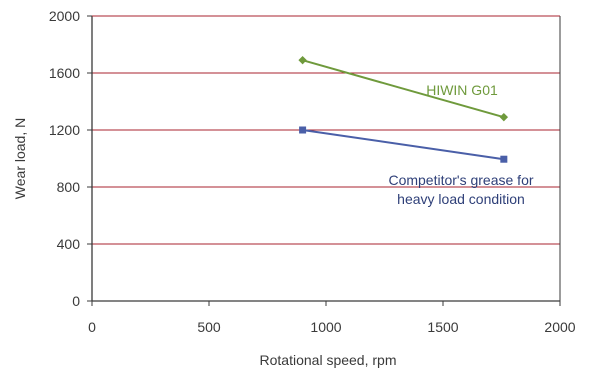 Image resolution: width=594 pixels, height=381 pixels. I want to click on y-tick-label: 1200, so click(64, 130).